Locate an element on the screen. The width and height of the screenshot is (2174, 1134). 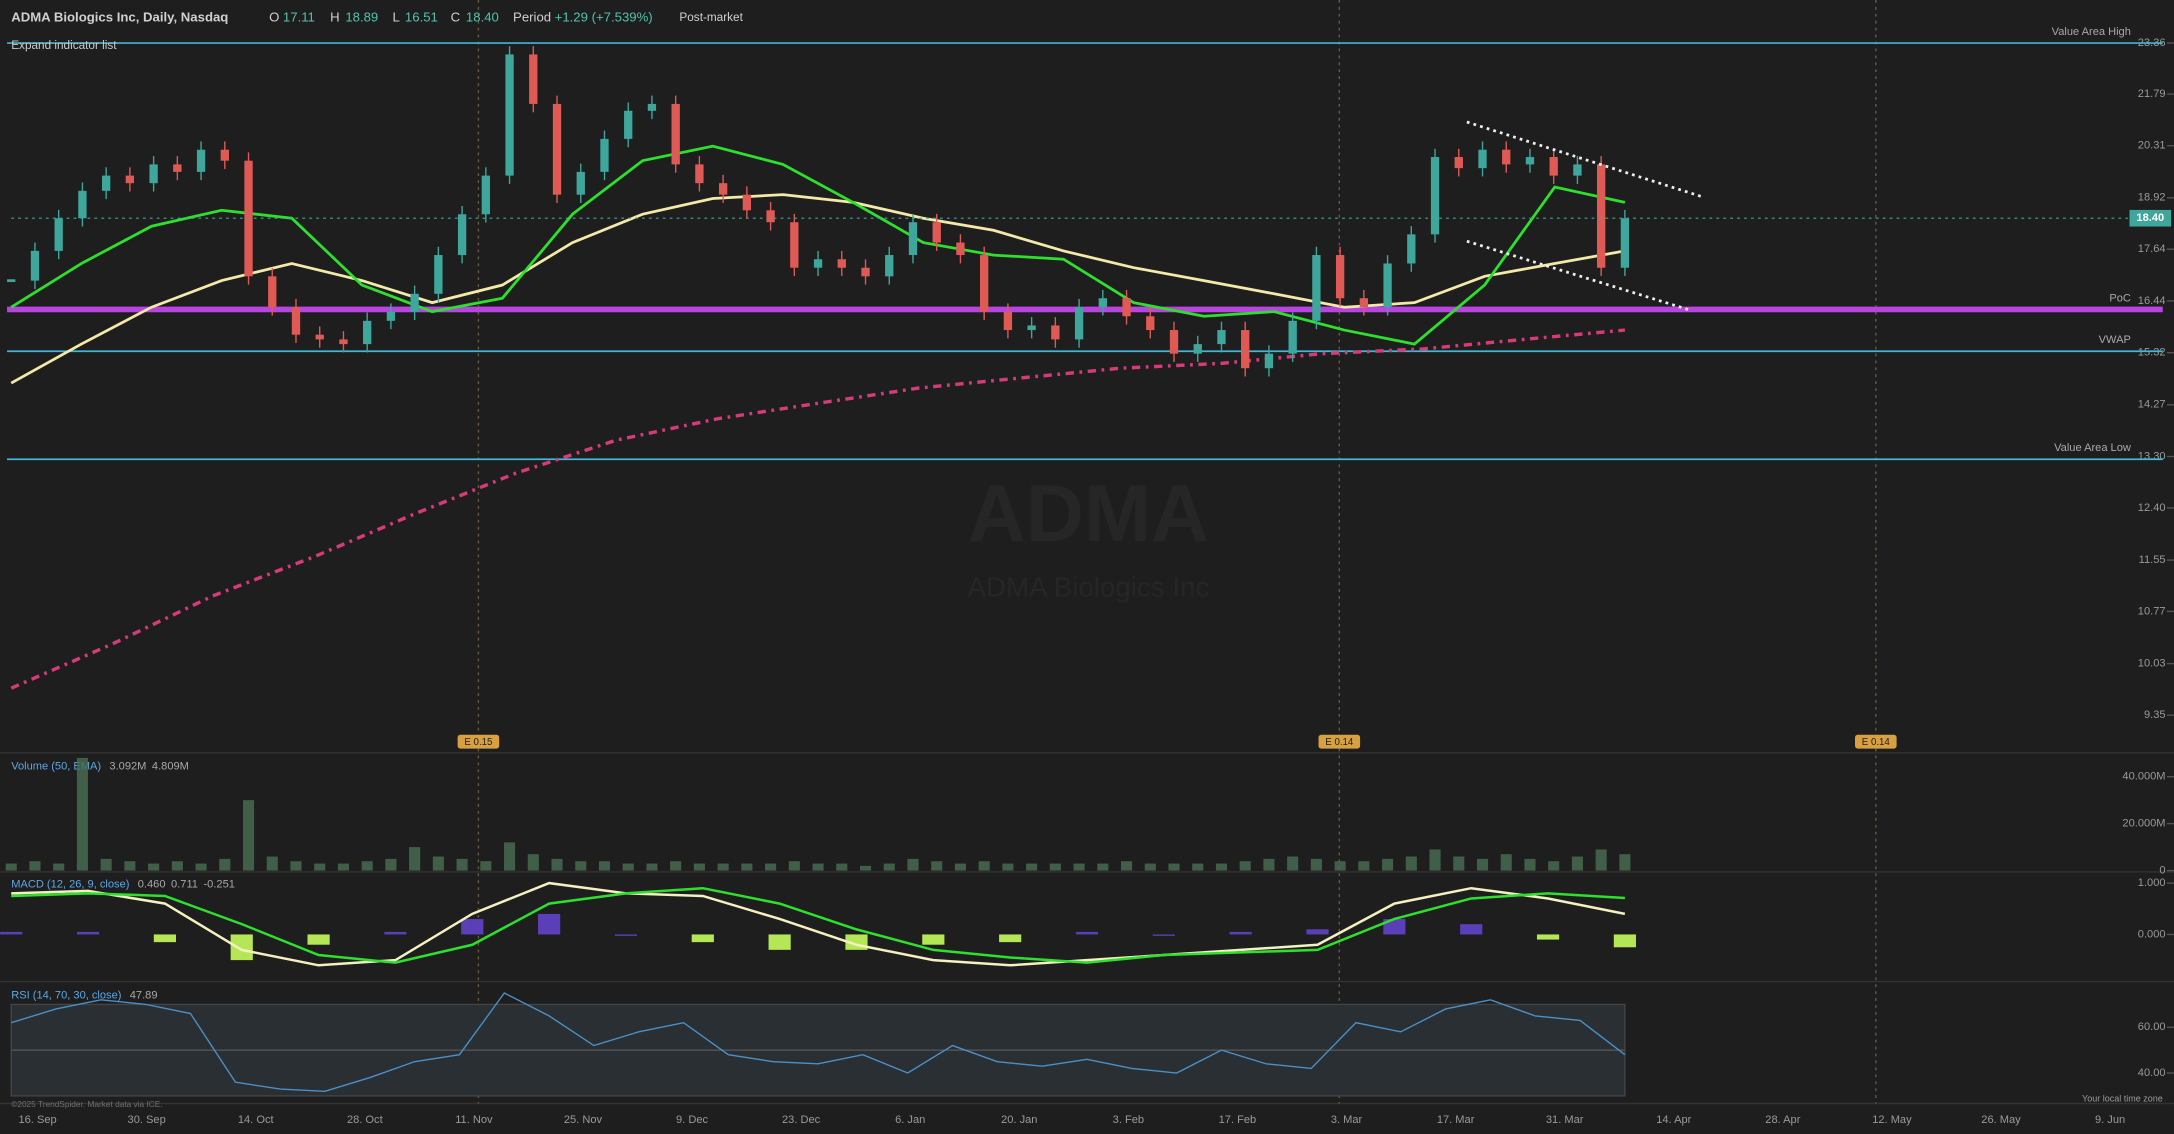
ohlc-value: 16.51 is located at coordinates (421, 16).